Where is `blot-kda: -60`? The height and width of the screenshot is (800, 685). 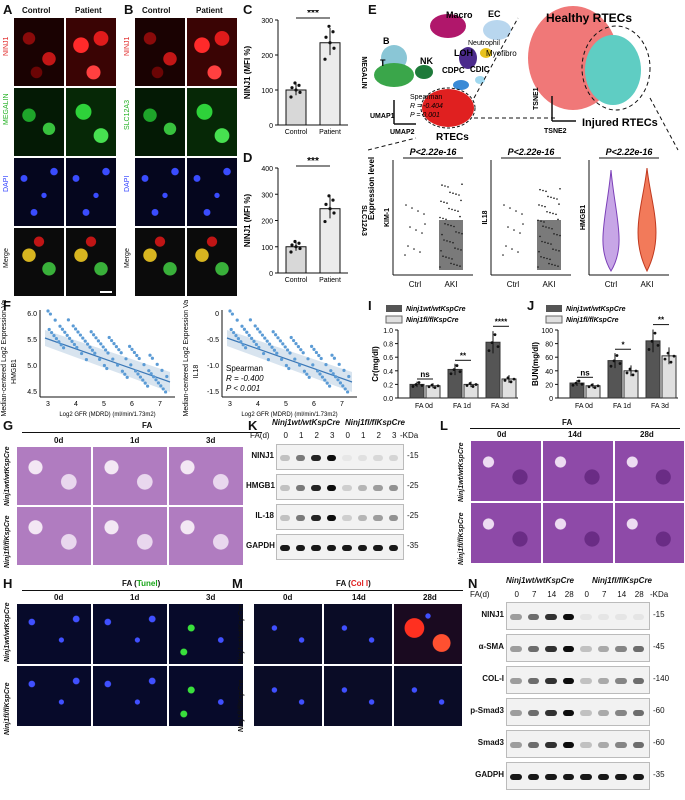 blot-kda: -60 is located at coordinates (659, 710).